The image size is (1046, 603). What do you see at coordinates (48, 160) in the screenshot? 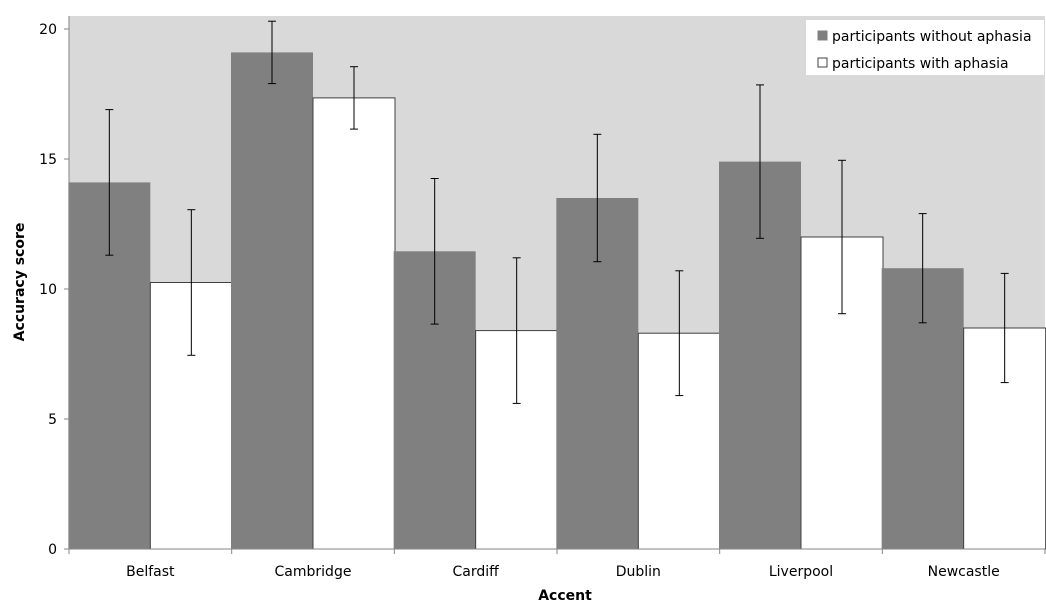
I see `y-tick-label-15: 15` at bounding box center [48, 160].